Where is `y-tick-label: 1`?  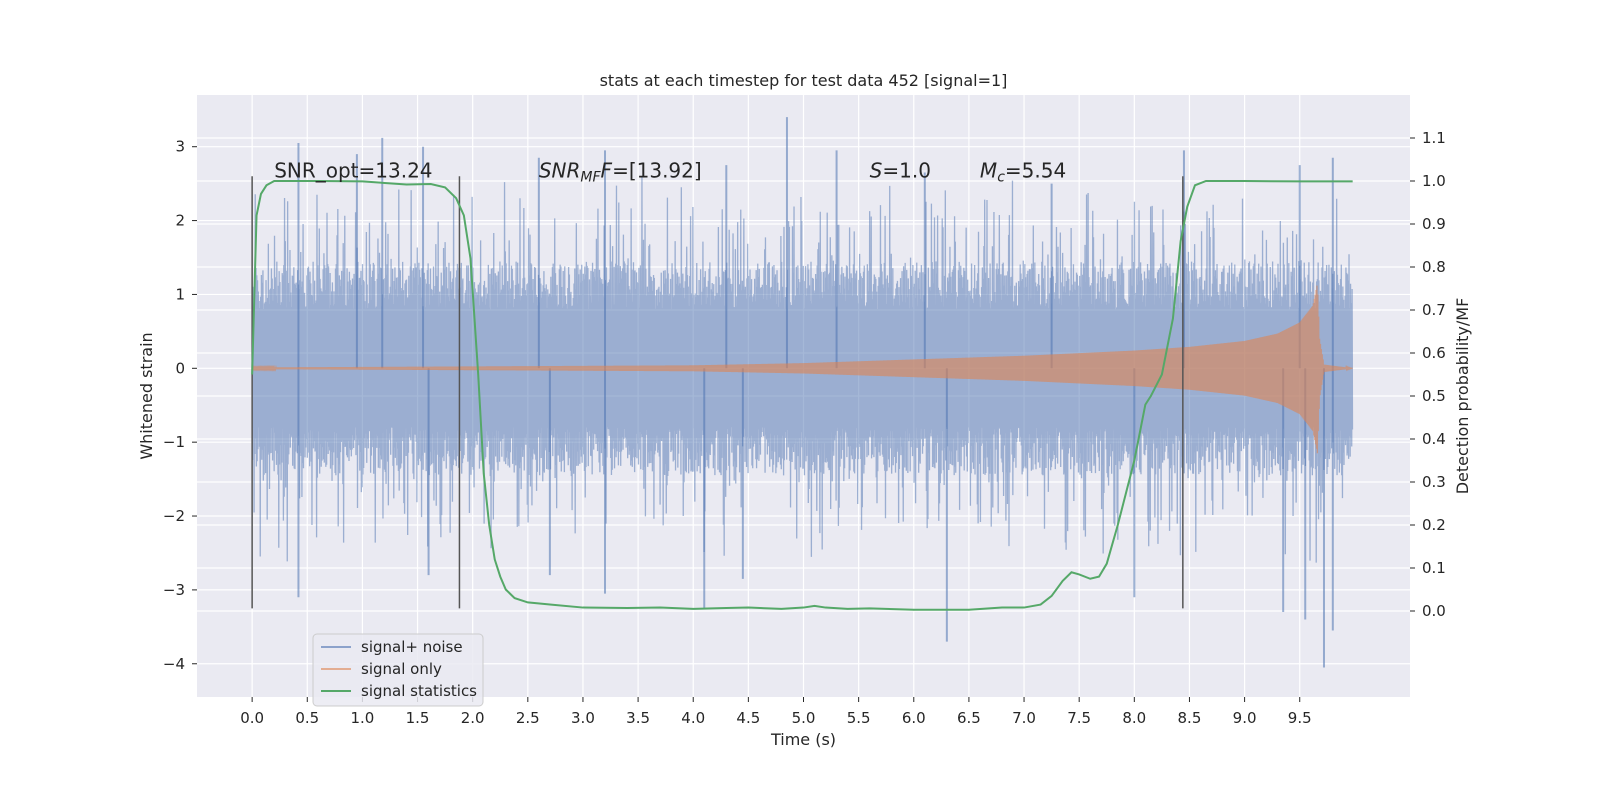 y-tick-label: 1 is located at coordinates (180, 294).